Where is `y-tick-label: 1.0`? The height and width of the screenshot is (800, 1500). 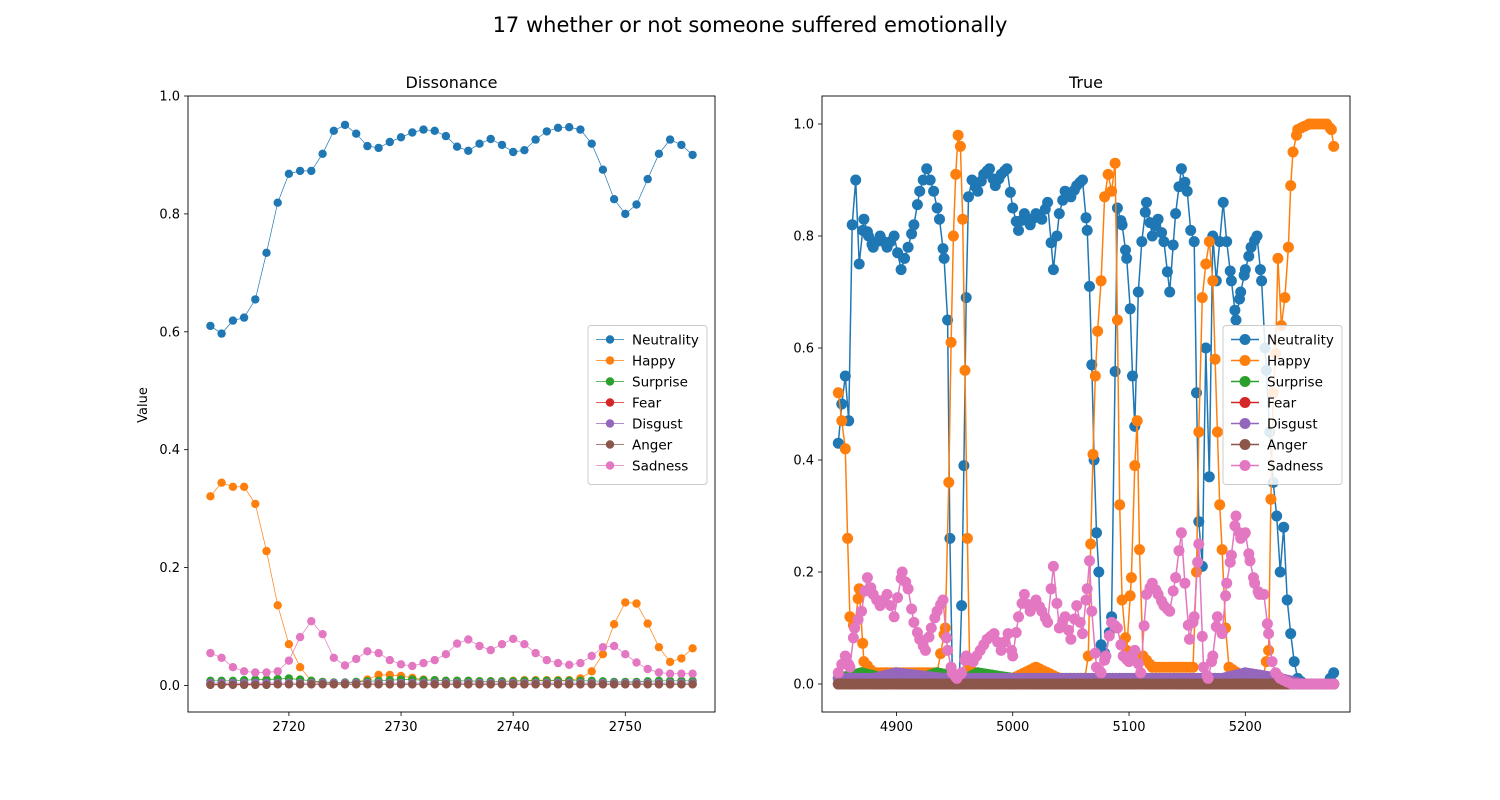
y-tick-label: 1.0 is located at coordinates (803, 125).